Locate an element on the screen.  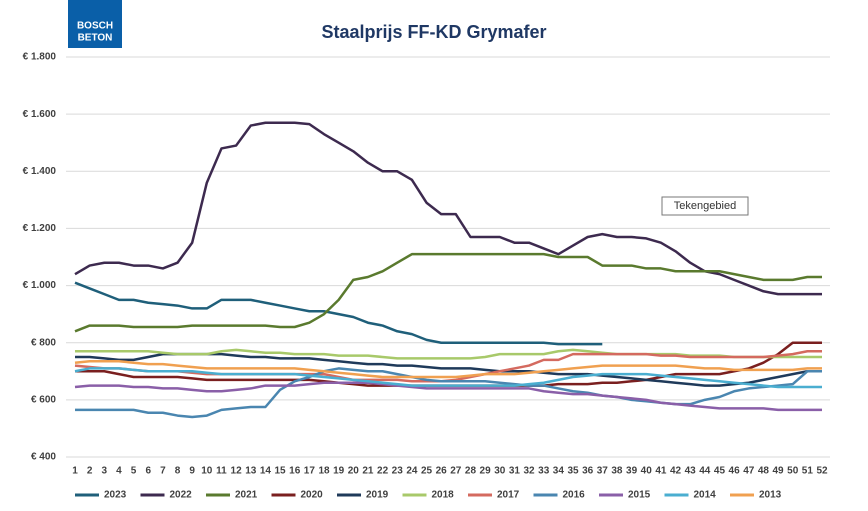
x-tick-label: 2 is located at coordinates (90, 471).